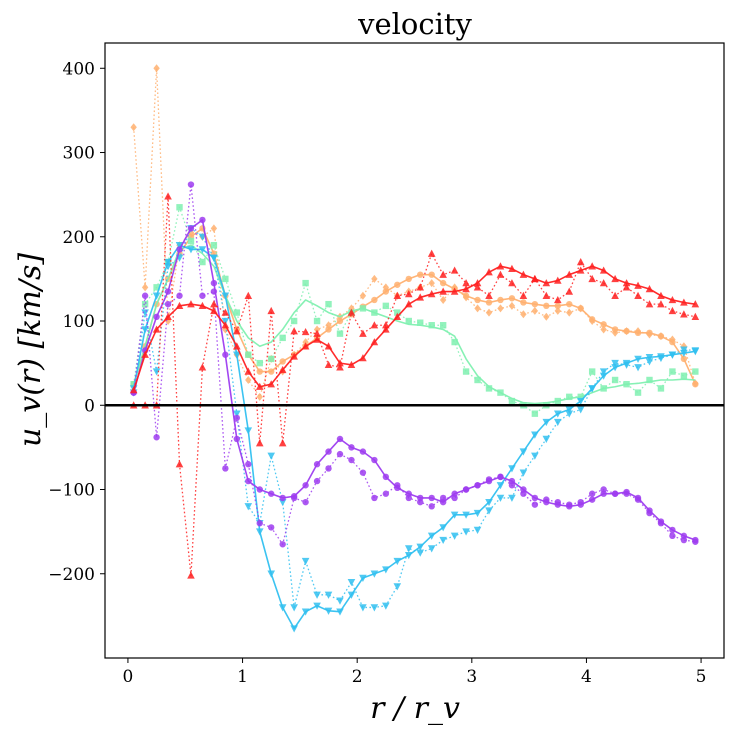 The width and height of the screenshot is (735, 735). I want to click on x-tick-label: 1, so click(242, 677).